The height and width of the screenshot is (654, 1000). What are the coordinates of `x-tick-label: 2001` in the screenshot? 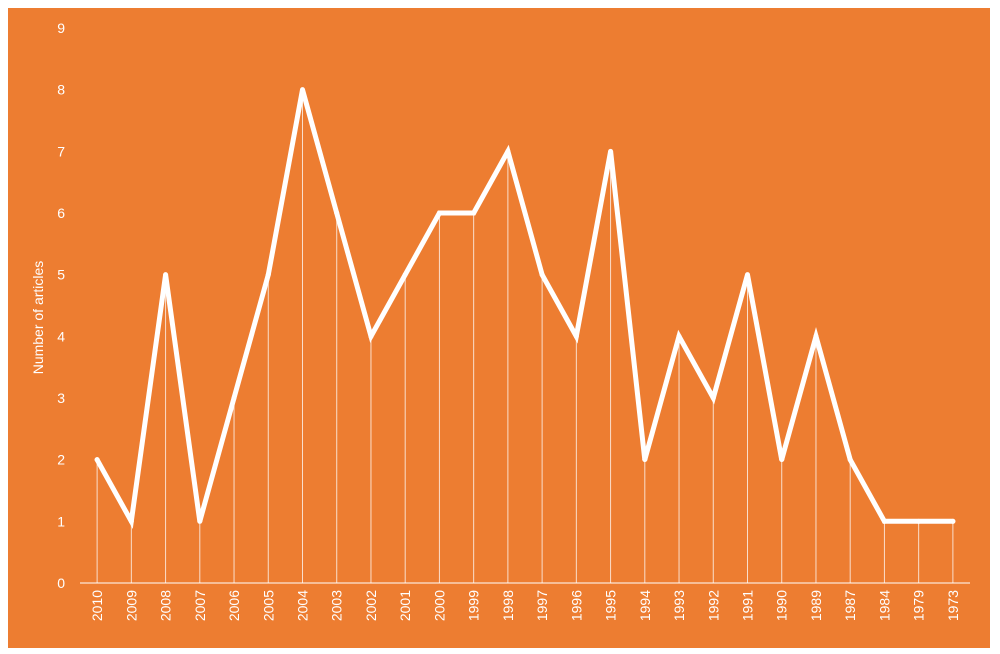 It's located at (405, 605).